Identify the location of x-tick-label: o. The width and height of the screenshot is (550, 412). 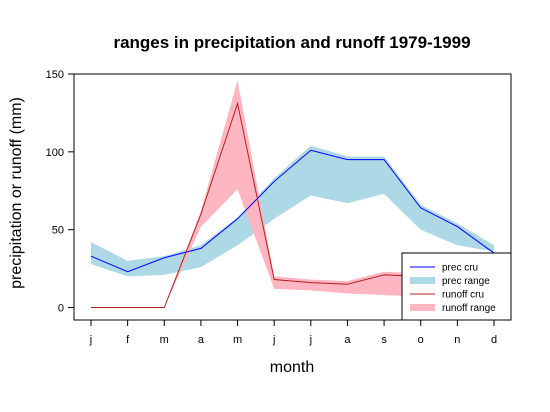
(421, 340).